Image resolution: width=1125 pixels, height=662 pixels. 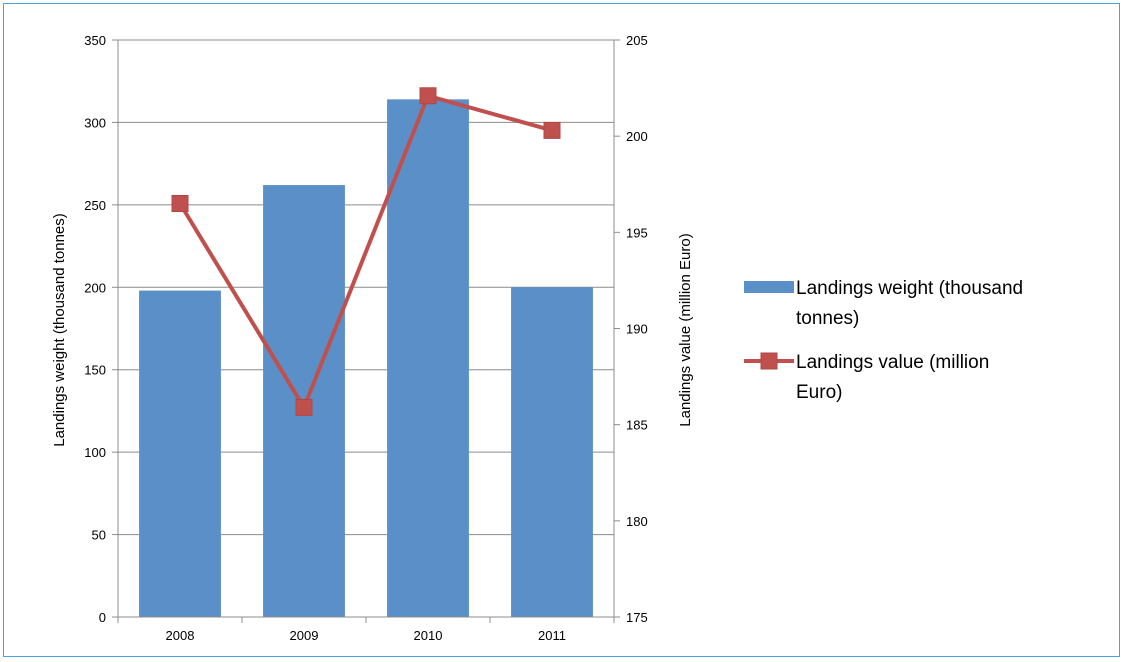 What do you see at coordinates (304, 407) in the screenshot?
I see `line-point-2009` at bounding box center [304, 407].